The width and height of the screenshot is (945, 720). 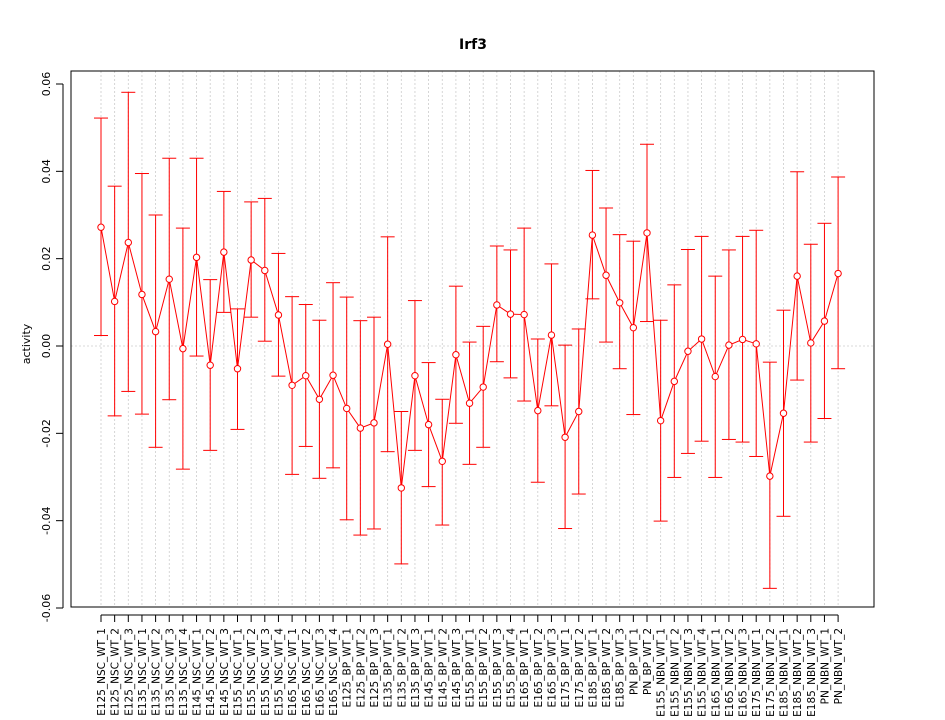 What do you see at coordinates (662, 672) in the screenshot?
I see `x-tick-label: E155_NBN_WT_1` at bounding box center [662, 672].